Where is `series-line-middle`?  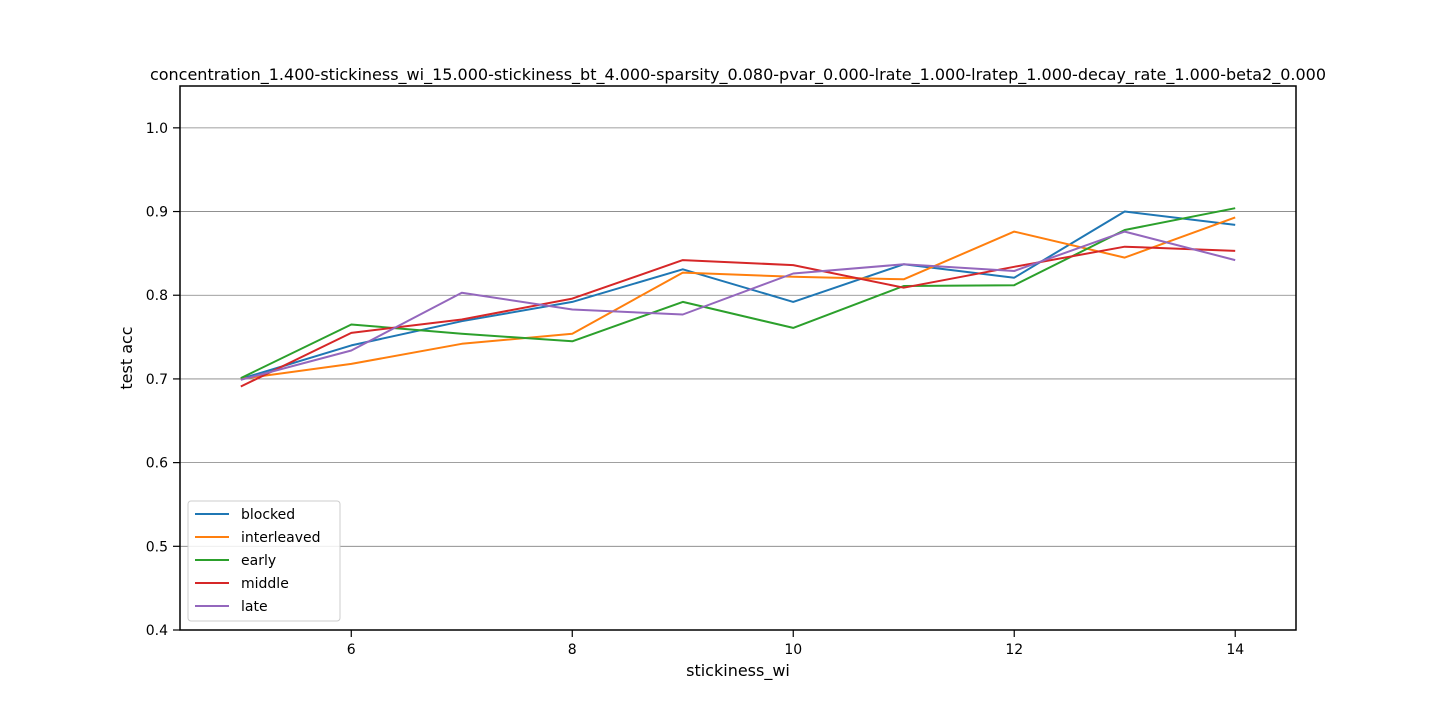
series-line-middle is located at coordinates (738, 316).